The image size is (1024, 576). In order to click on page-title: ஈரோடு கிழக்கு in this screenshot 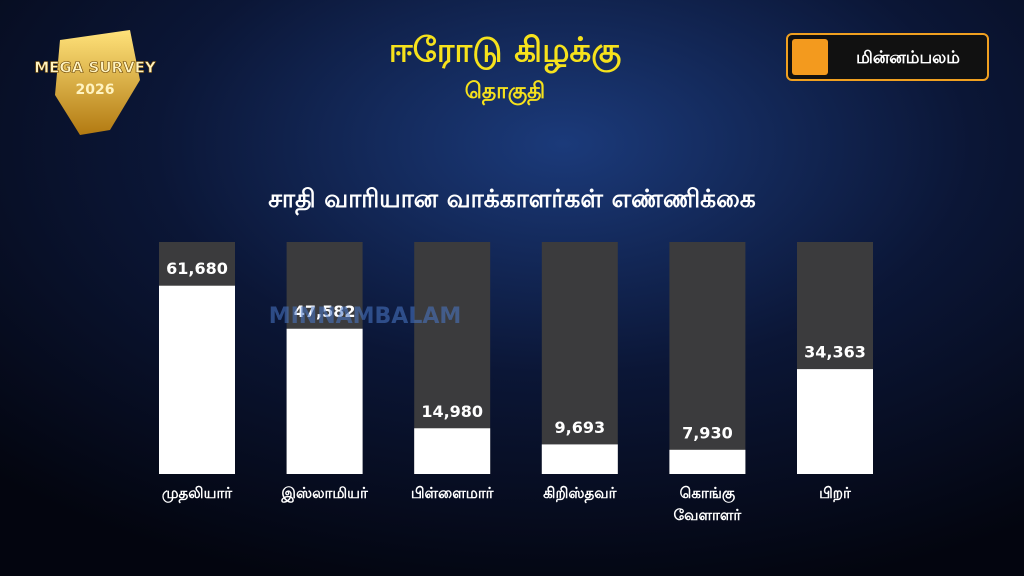, I will do `click(505, 52)`.